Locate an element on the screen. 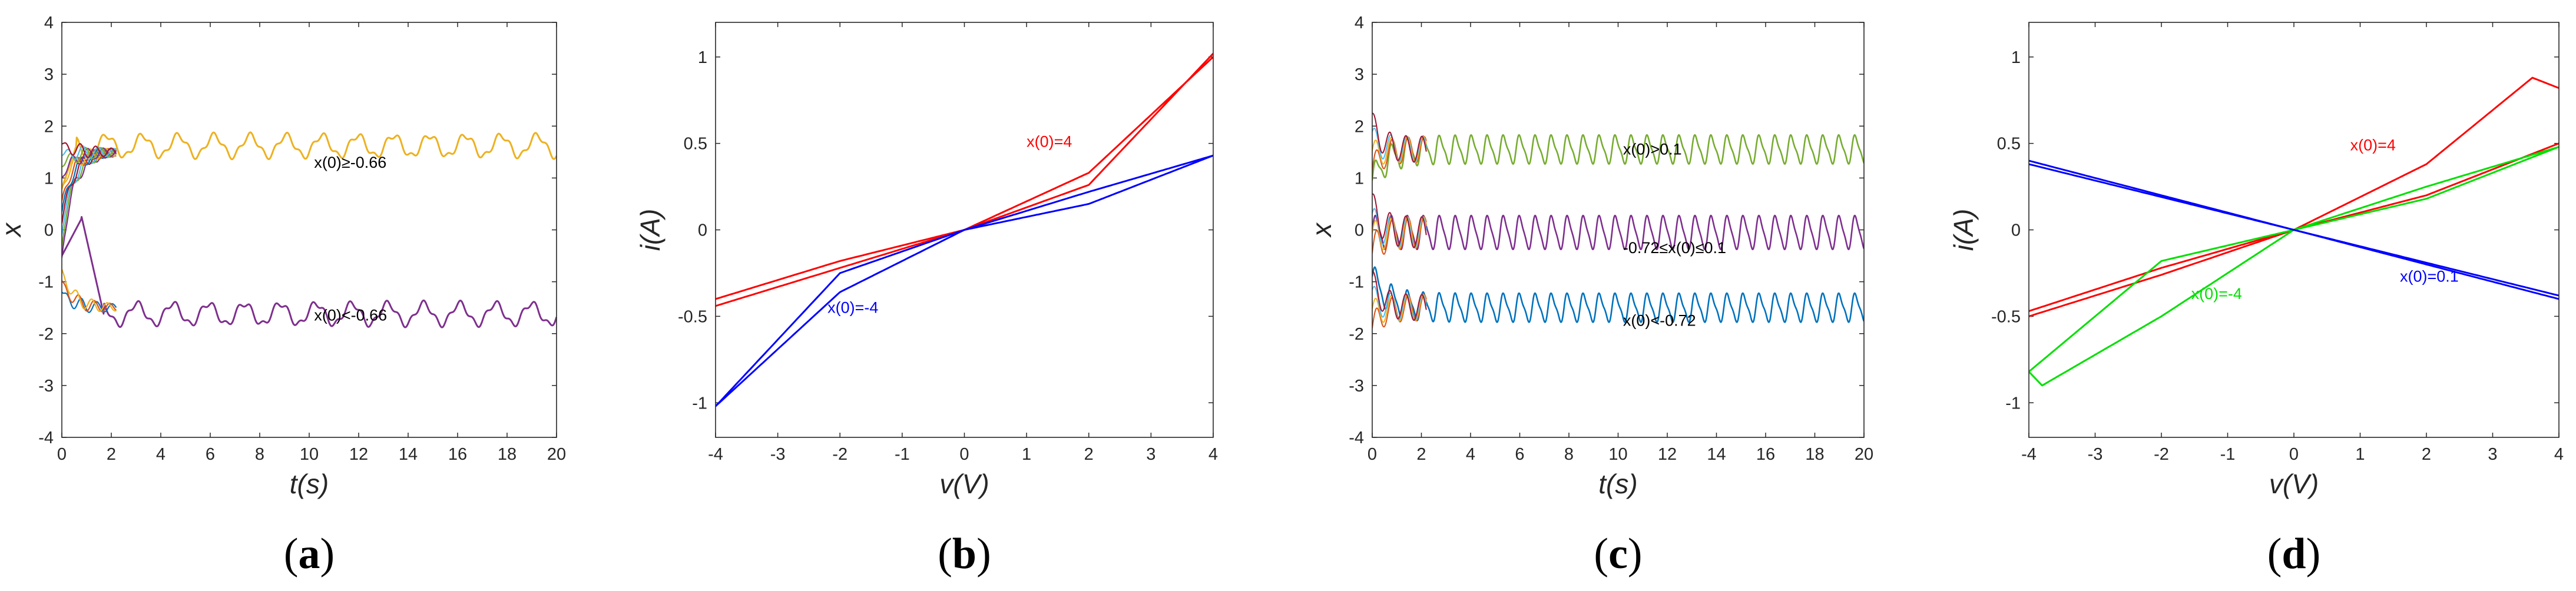 The width and height of the screenshot is (2576, 591). y-tick-label: -4 is located at coordinates (1356, 438).